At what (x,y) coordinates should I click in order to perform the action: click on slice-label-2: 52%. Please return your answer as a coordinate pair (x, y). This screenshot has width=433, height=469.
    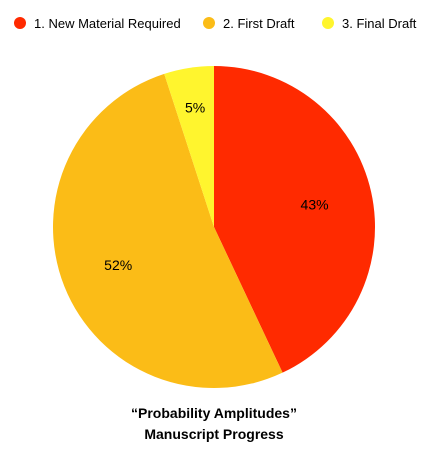
    Looking at the image, I should click on (118, 265).